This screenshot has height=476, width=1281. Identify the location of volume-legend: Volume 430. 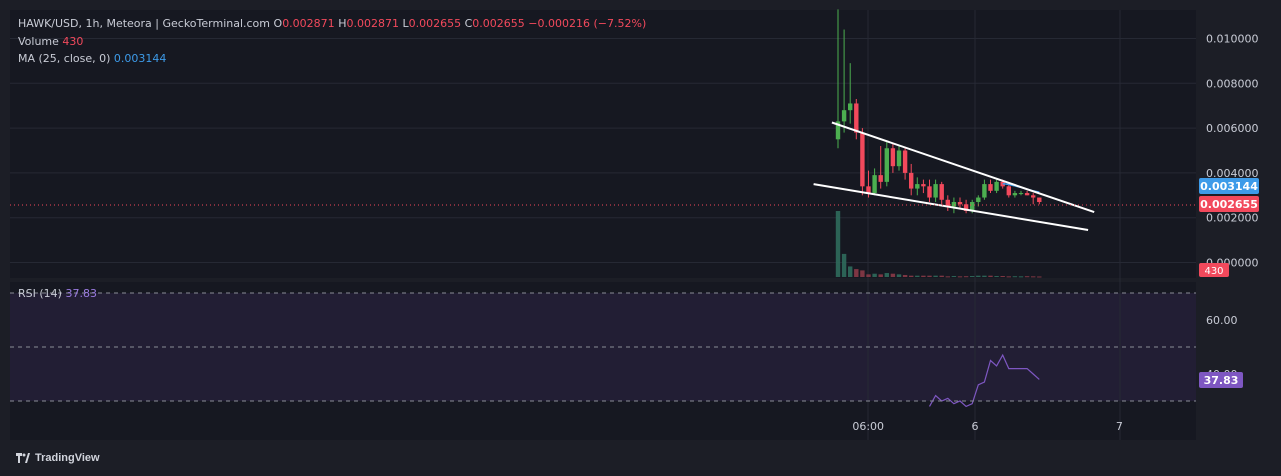
(50, 42).